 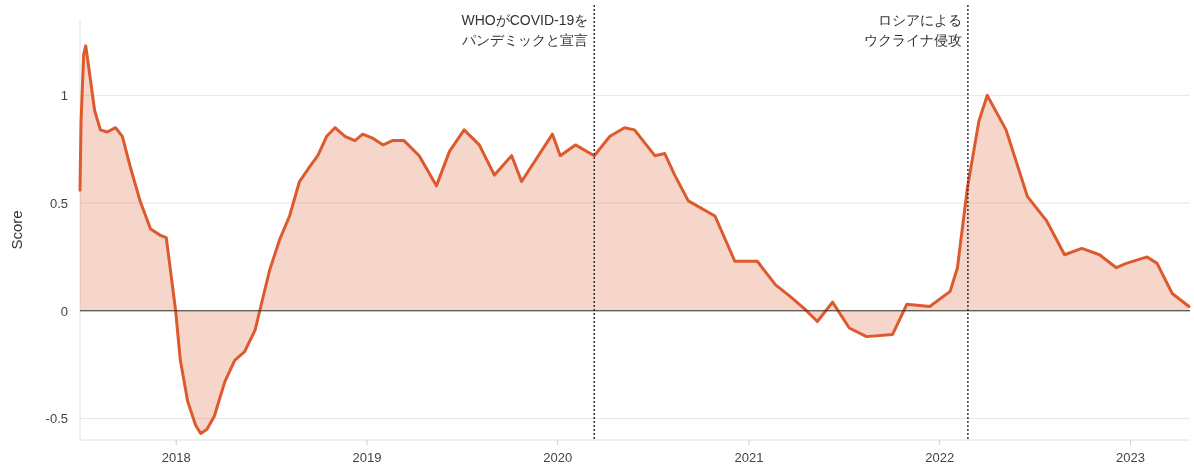 I want to click on y-tick-label: 0.5, so click(x=58, y=204).